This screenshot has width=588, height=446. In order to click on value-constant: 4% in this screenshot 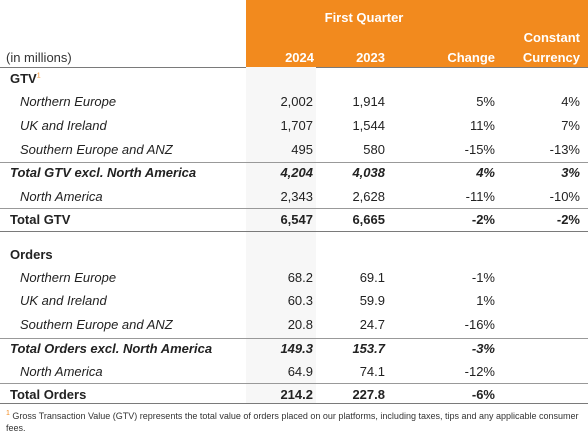, I will do `click(570, 101)`.